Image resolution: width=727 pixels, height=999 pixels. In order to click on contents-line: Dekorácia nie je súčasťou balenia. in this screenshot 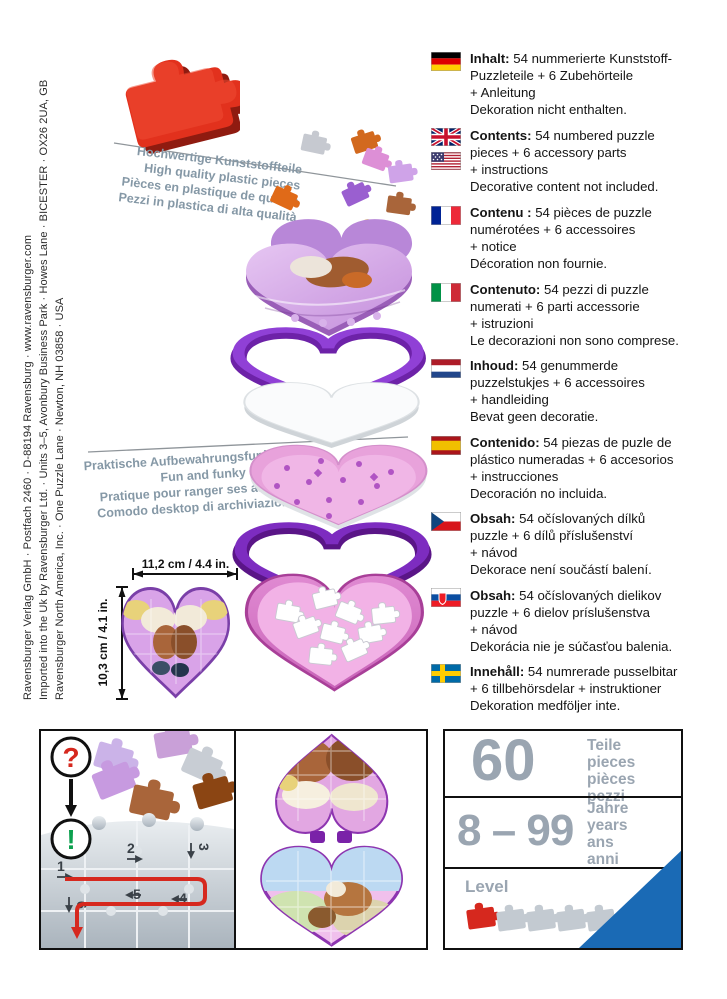, I will do `click(571, 646)`.